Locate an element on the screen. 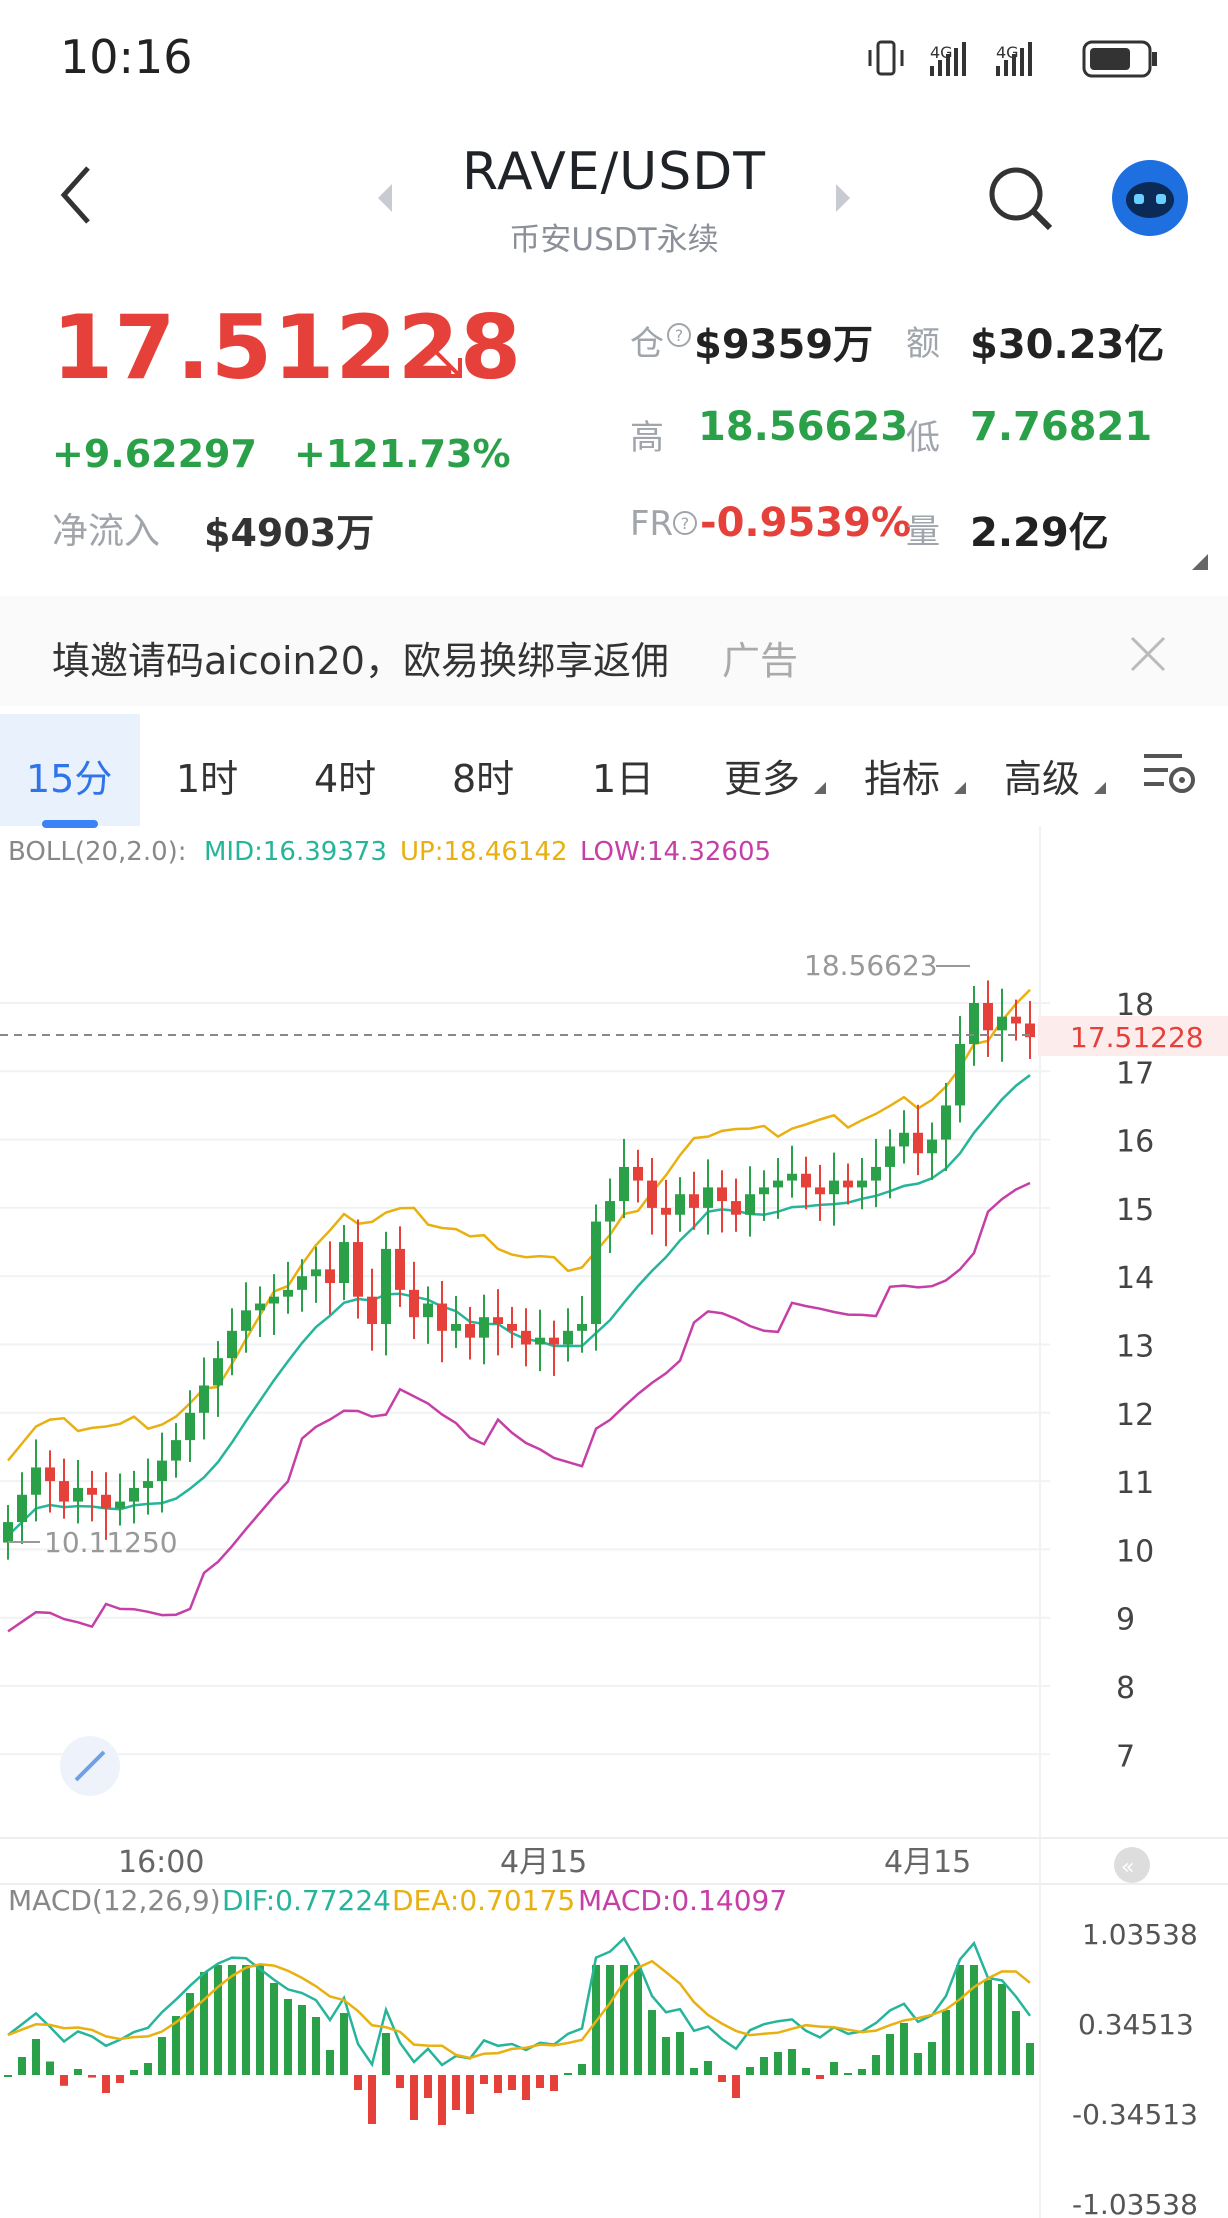 The height and width of the screenshot is (2218, 1228). macd-dif: DIF:0.77224 is located at coordinates (306, 1900).